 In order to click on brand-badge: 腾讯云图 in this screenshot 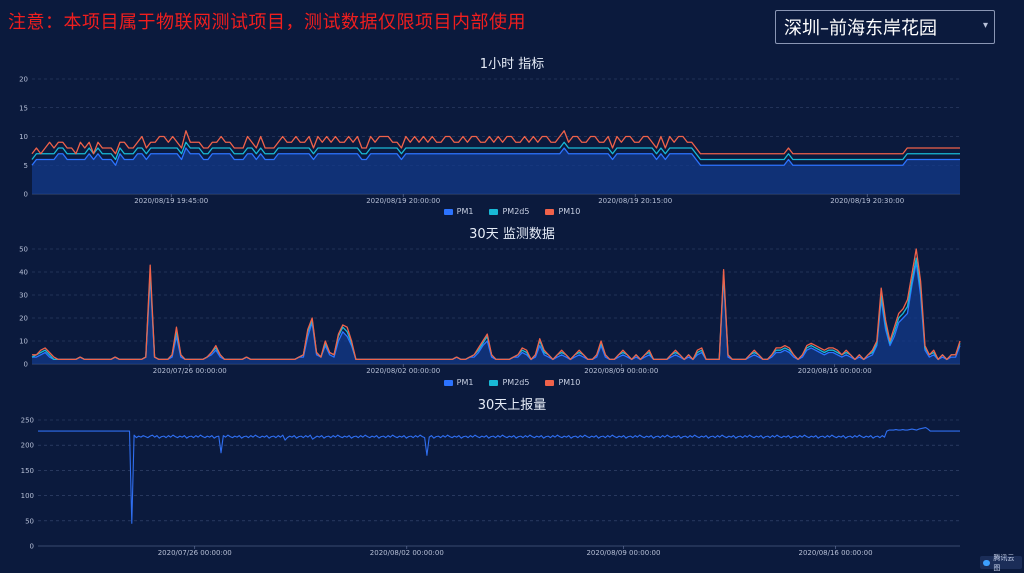, I will do `click(1001, 563)`.